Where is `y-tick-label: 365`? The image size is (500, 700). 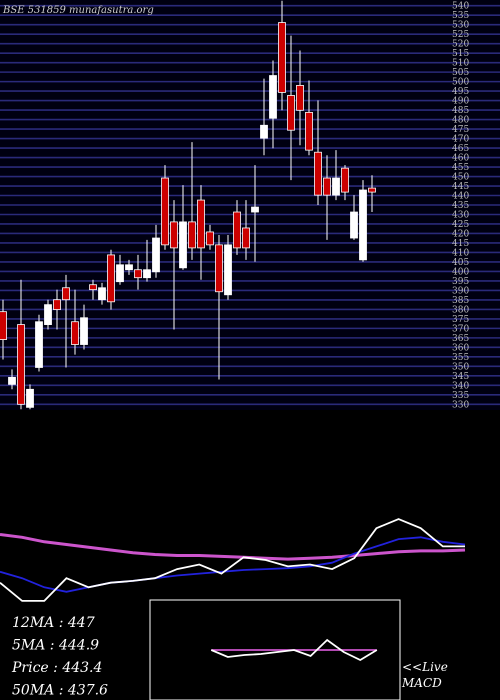
y-tick-label: 365 is located at coordinates (460, 339).